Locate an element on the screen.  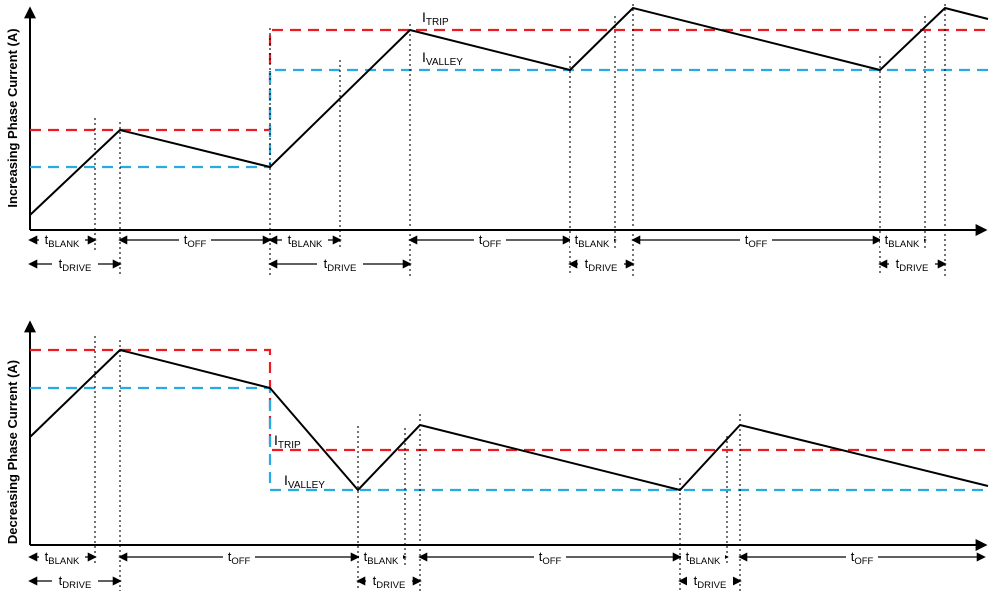
bottom-timing-row-blank-off: tBLANK tOFF tBLANK tOFF tBLANK is located at coordinates (507, 558).